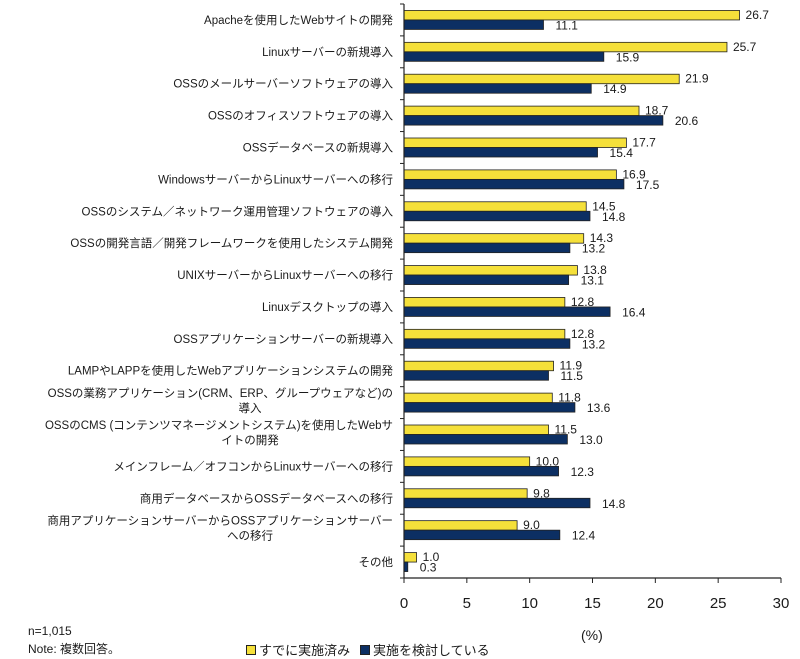  I want to click on sample-size-note: n=1,015, so click(50, 631).